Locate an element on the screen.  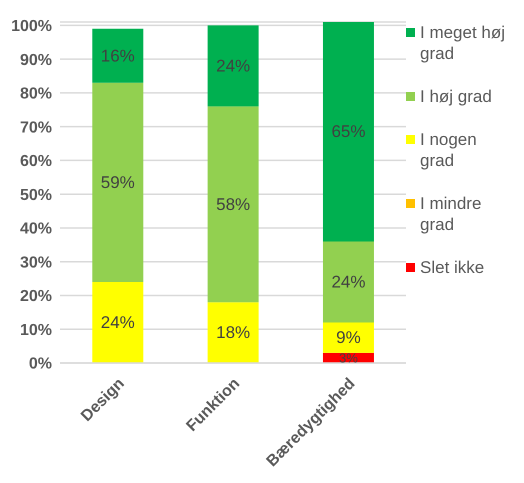
y-tick-label: 30% is located at coordinates (36, 263).